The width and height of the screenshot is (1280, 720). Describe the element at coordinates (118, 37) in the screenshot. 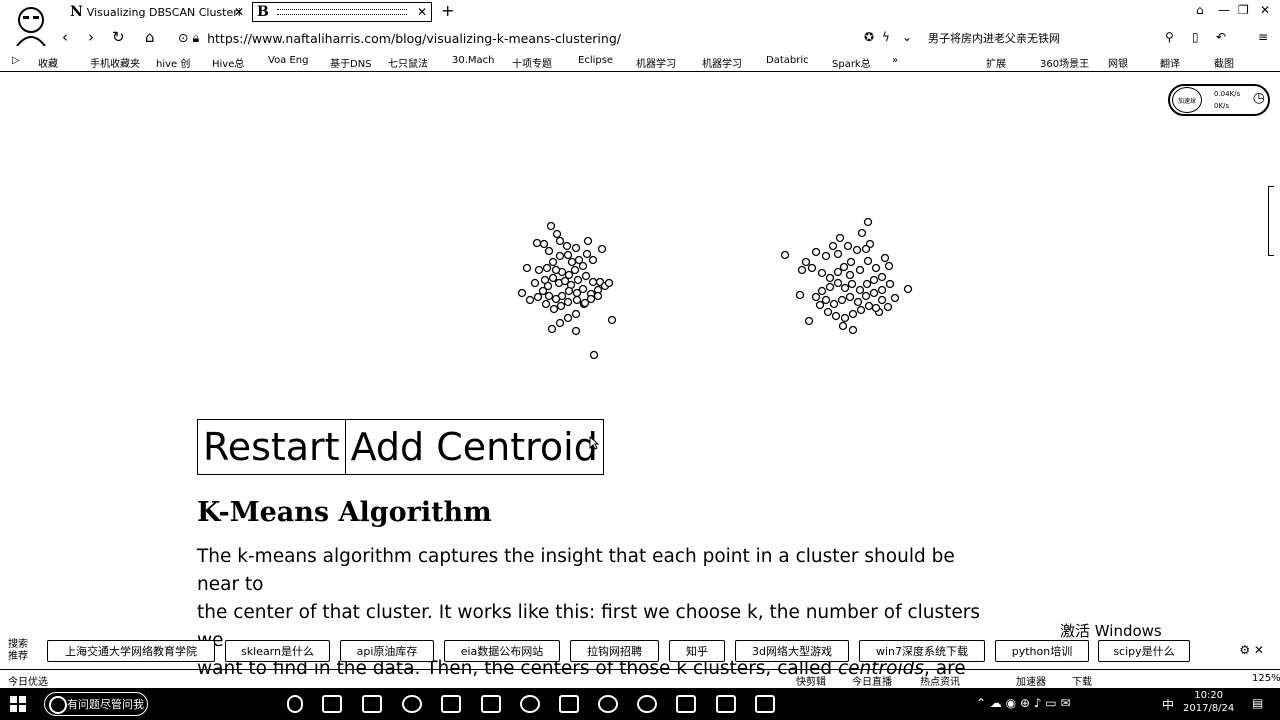

I see `reload-icon: ↻` at that location.